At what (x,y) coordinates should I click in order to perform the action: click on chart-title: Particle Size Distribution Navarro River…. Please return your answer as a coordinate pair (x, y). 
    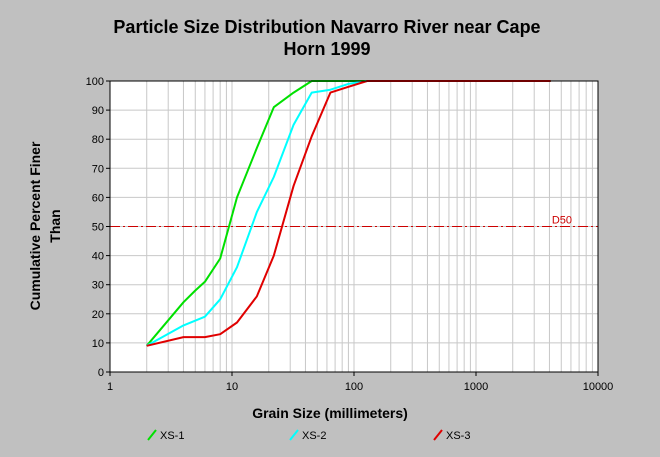
    Looking at the image, I should click on (326, 38).